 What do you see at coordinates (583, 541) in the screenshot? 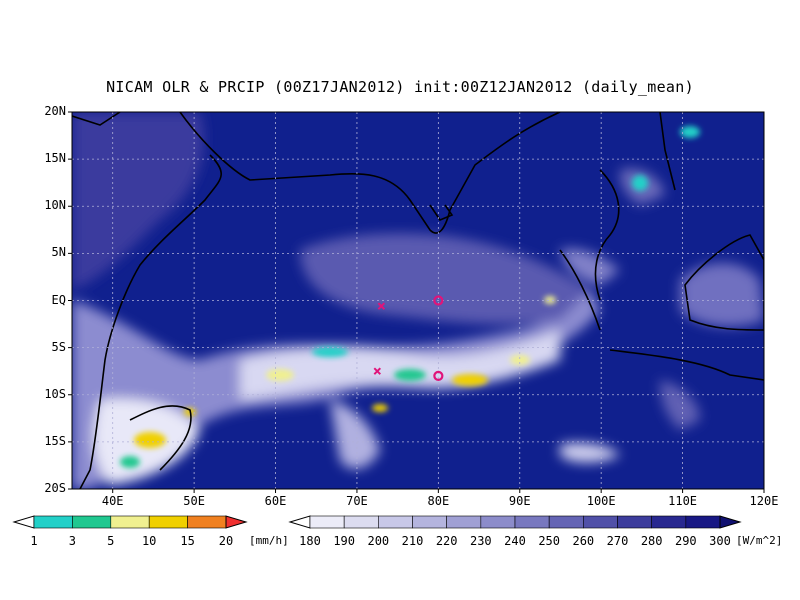
I see `colorbar-label: 260` at bounding box center [583, 541].